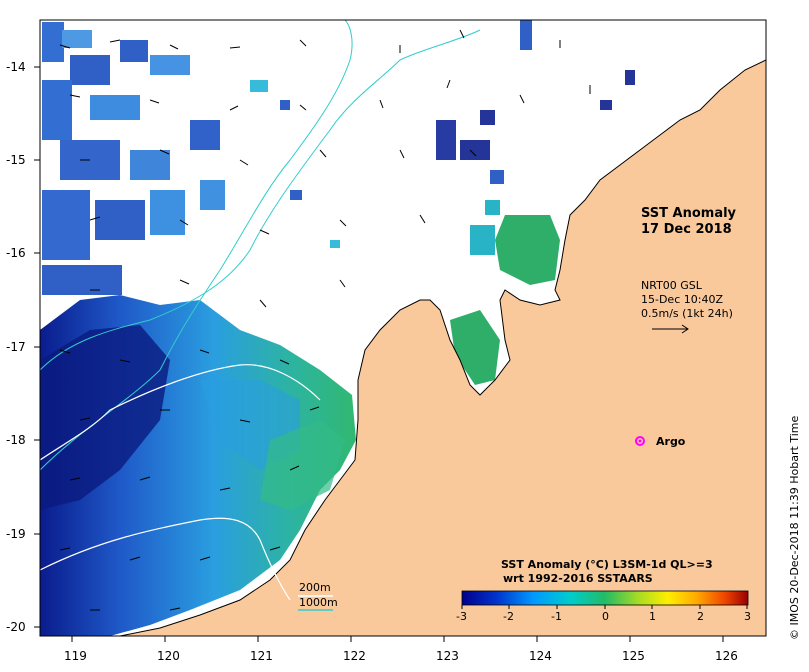 This screenshot has width=809, height=672. Describe the element at coordinates (556, 616) in the screenshot. I see `colorbar-tick-label: -1` at that location.